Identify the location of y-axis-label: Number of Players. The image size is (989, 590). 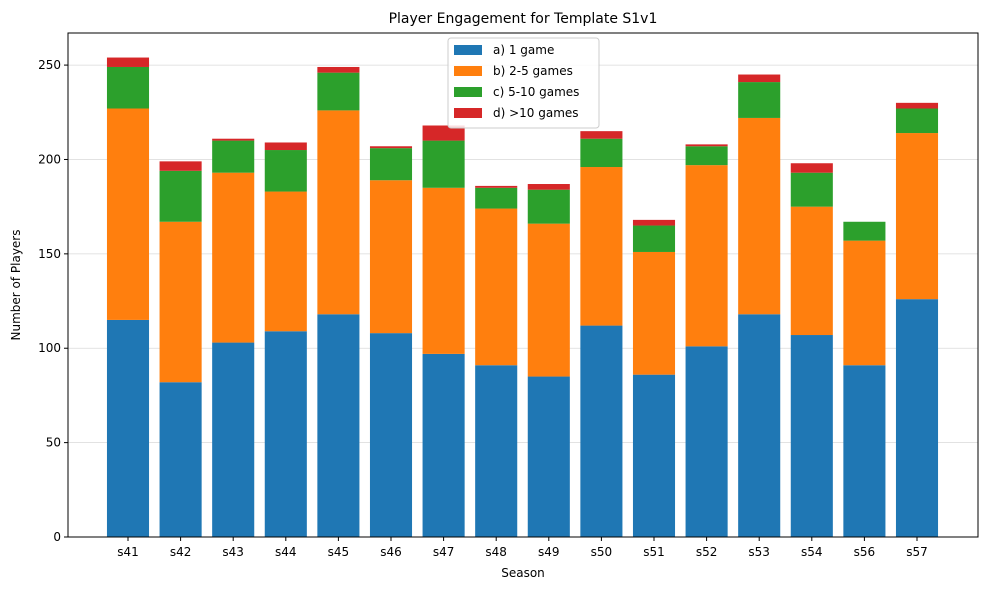
(16, 285).